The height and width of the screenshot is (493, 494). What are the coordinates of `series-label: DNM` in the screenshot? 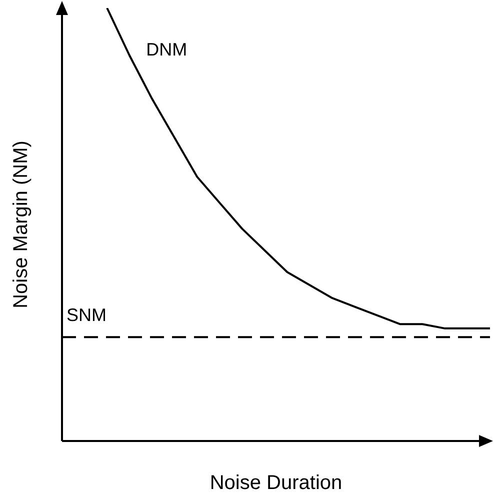 It's located at (167, 50).